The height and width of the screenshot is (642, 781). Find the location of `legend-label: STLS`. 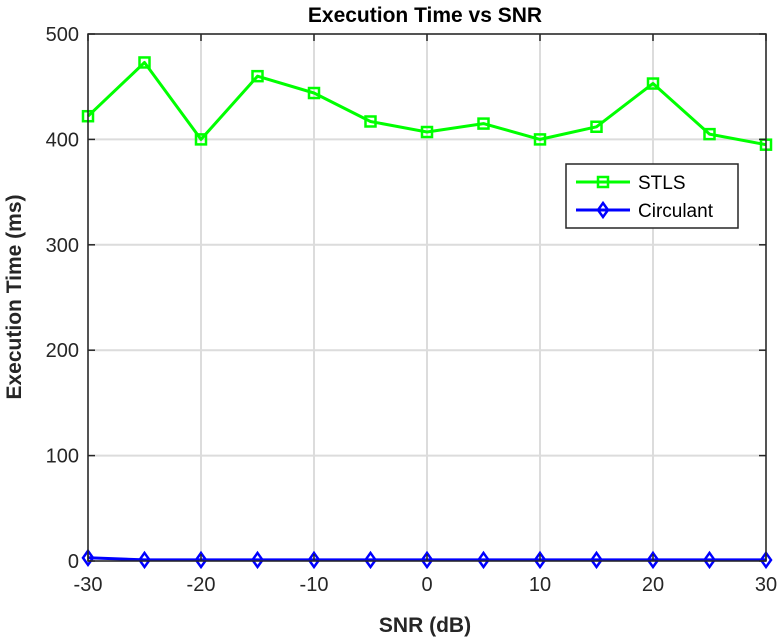

legend-label: STLS is located at coordinates (662, 183).